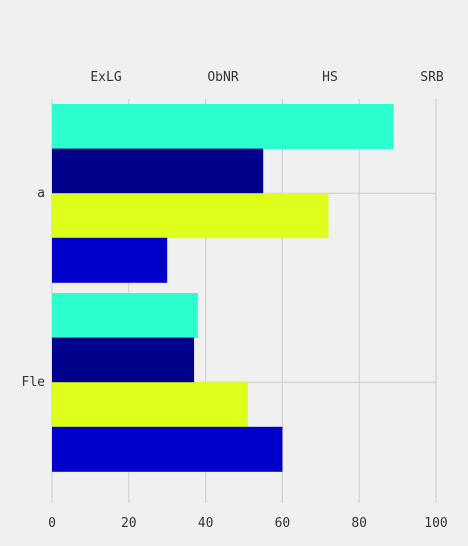  I want to click on legend-label-obnr: ObNR, so click(222, 77).